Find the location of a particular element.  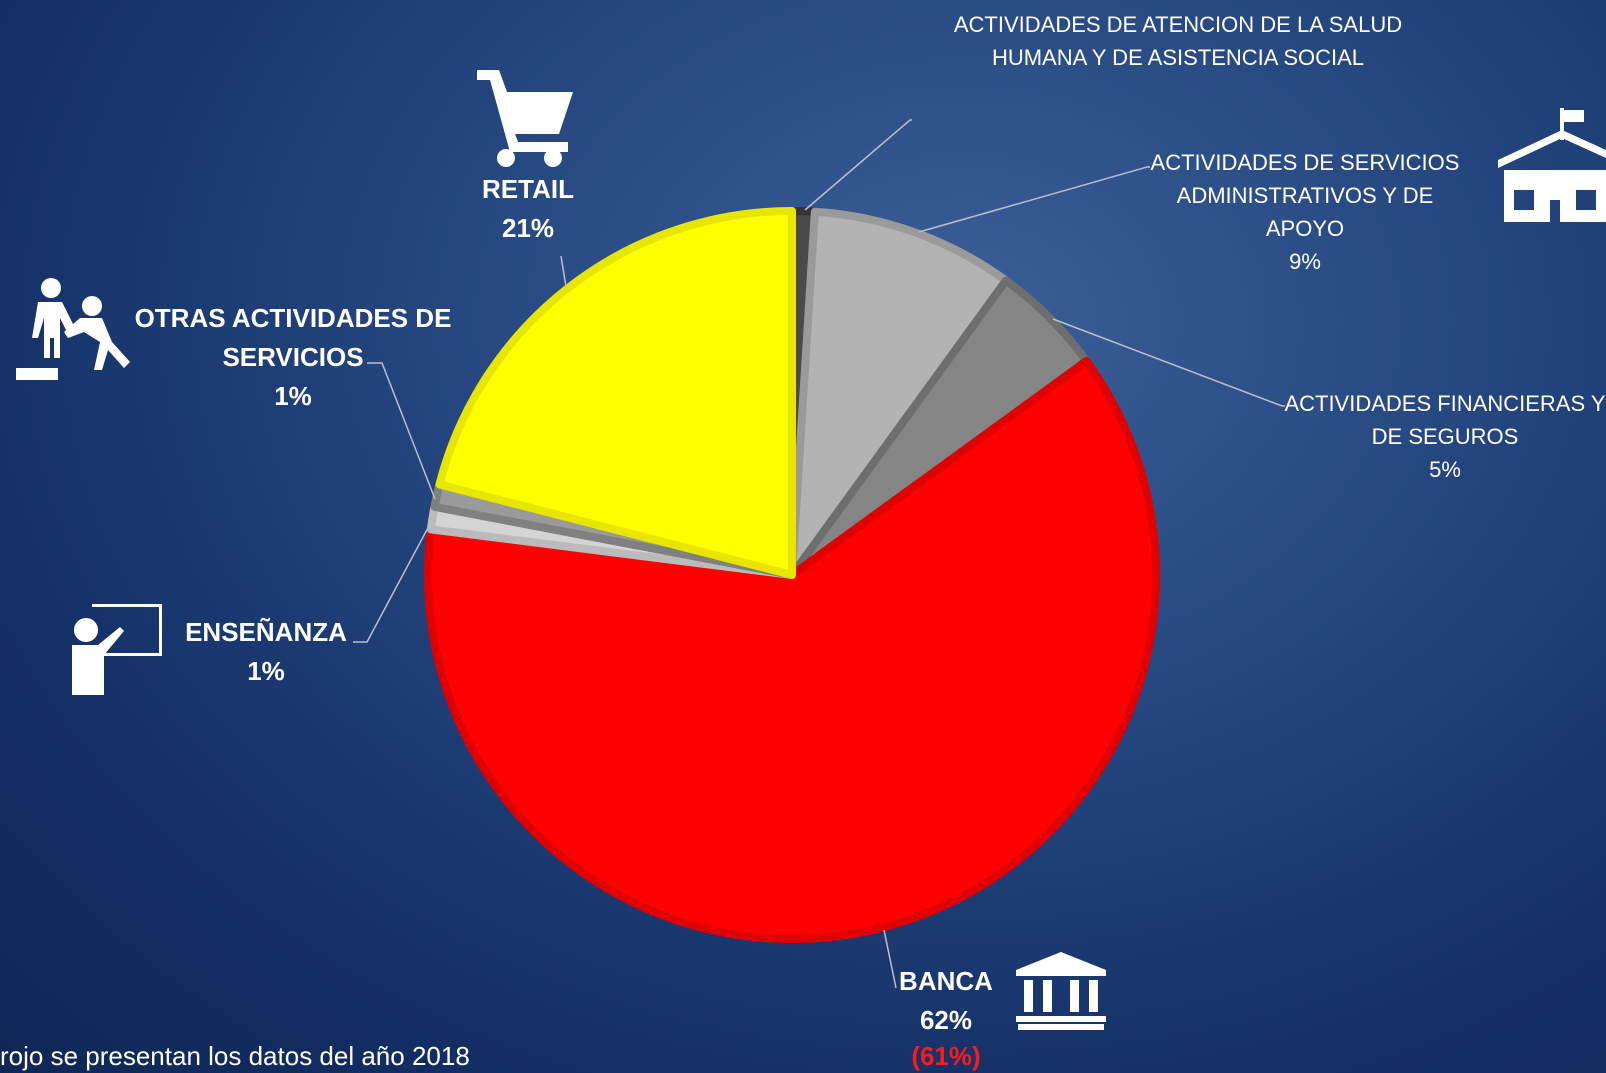

helping-people-icon is located at coordinates (73, 329).